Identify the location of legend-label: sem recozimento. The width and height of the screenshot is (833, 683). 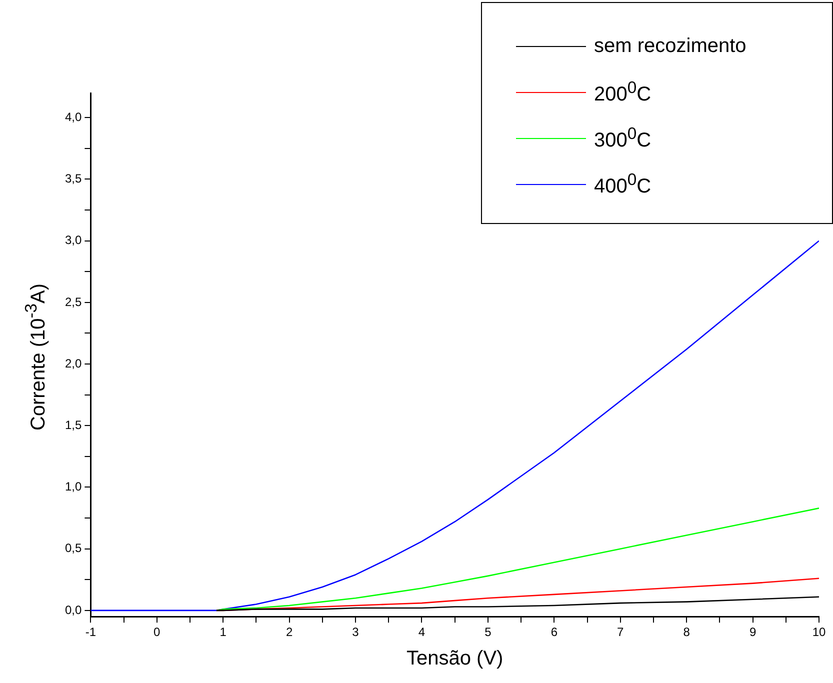
(670, 46).